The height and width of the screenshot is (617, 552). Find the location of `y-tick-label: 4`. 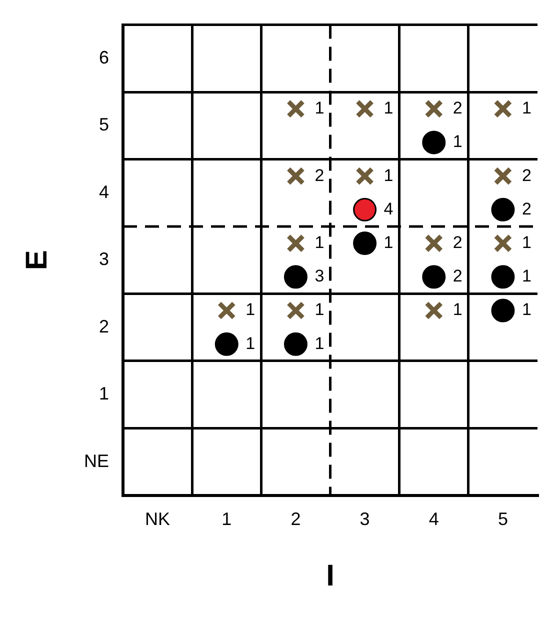

y-tick-label: 4 is located at coordinates (104, 192).